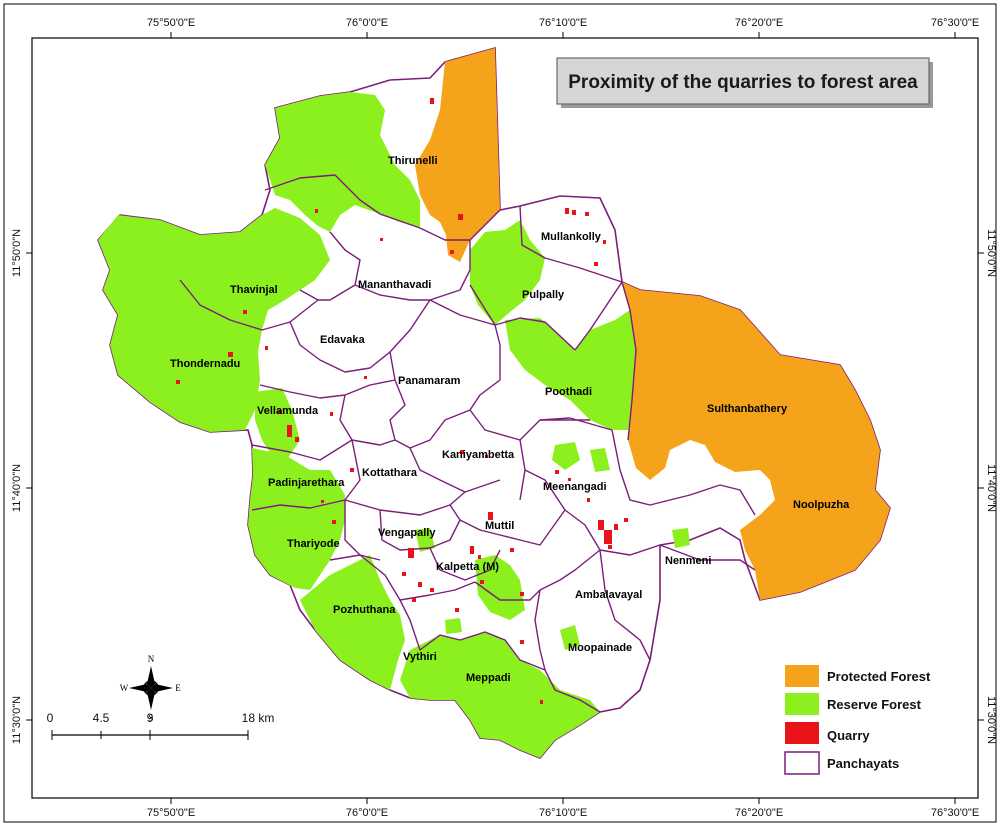 The width and height of the screenshot is (1000, 826). Describe the element at coordinates (407, 533) in the screenshot. I see `label-vengapally: Vengapally` at that location.